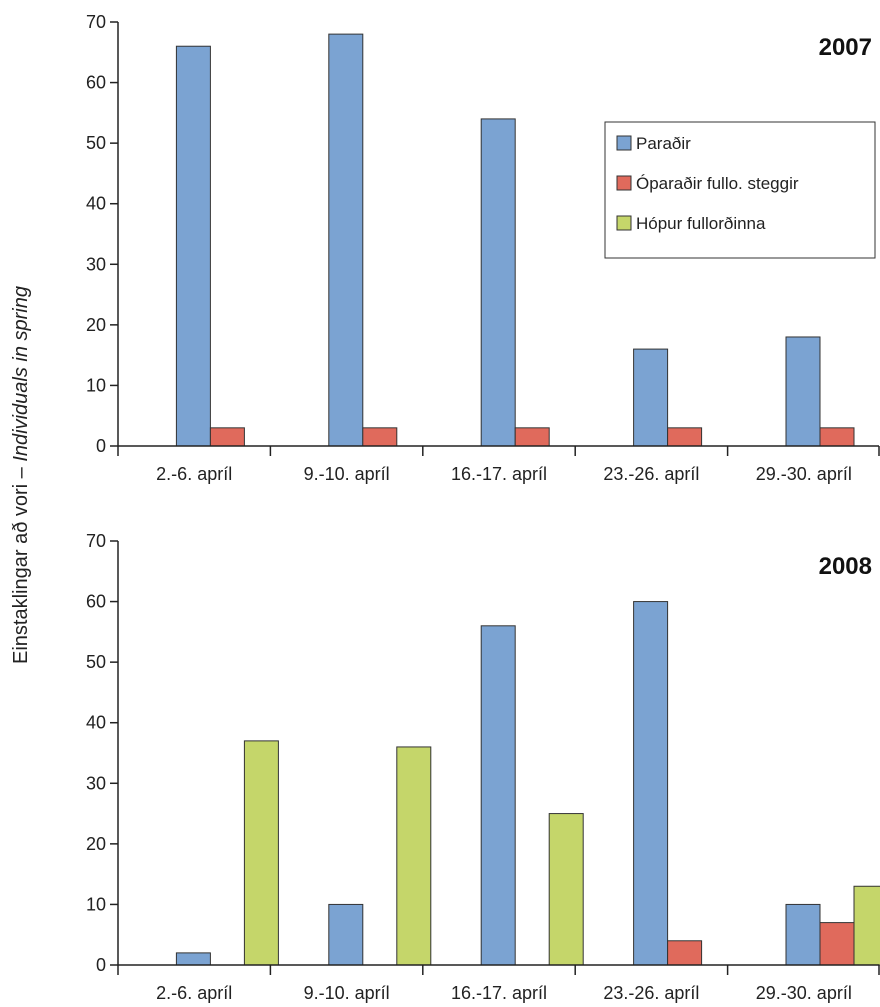  What do you see at coordinates (651, 474) in the screenshot?
I see `x-tick-label-2007-3: 23.-26. apríl` at bounding box center [651, 474].